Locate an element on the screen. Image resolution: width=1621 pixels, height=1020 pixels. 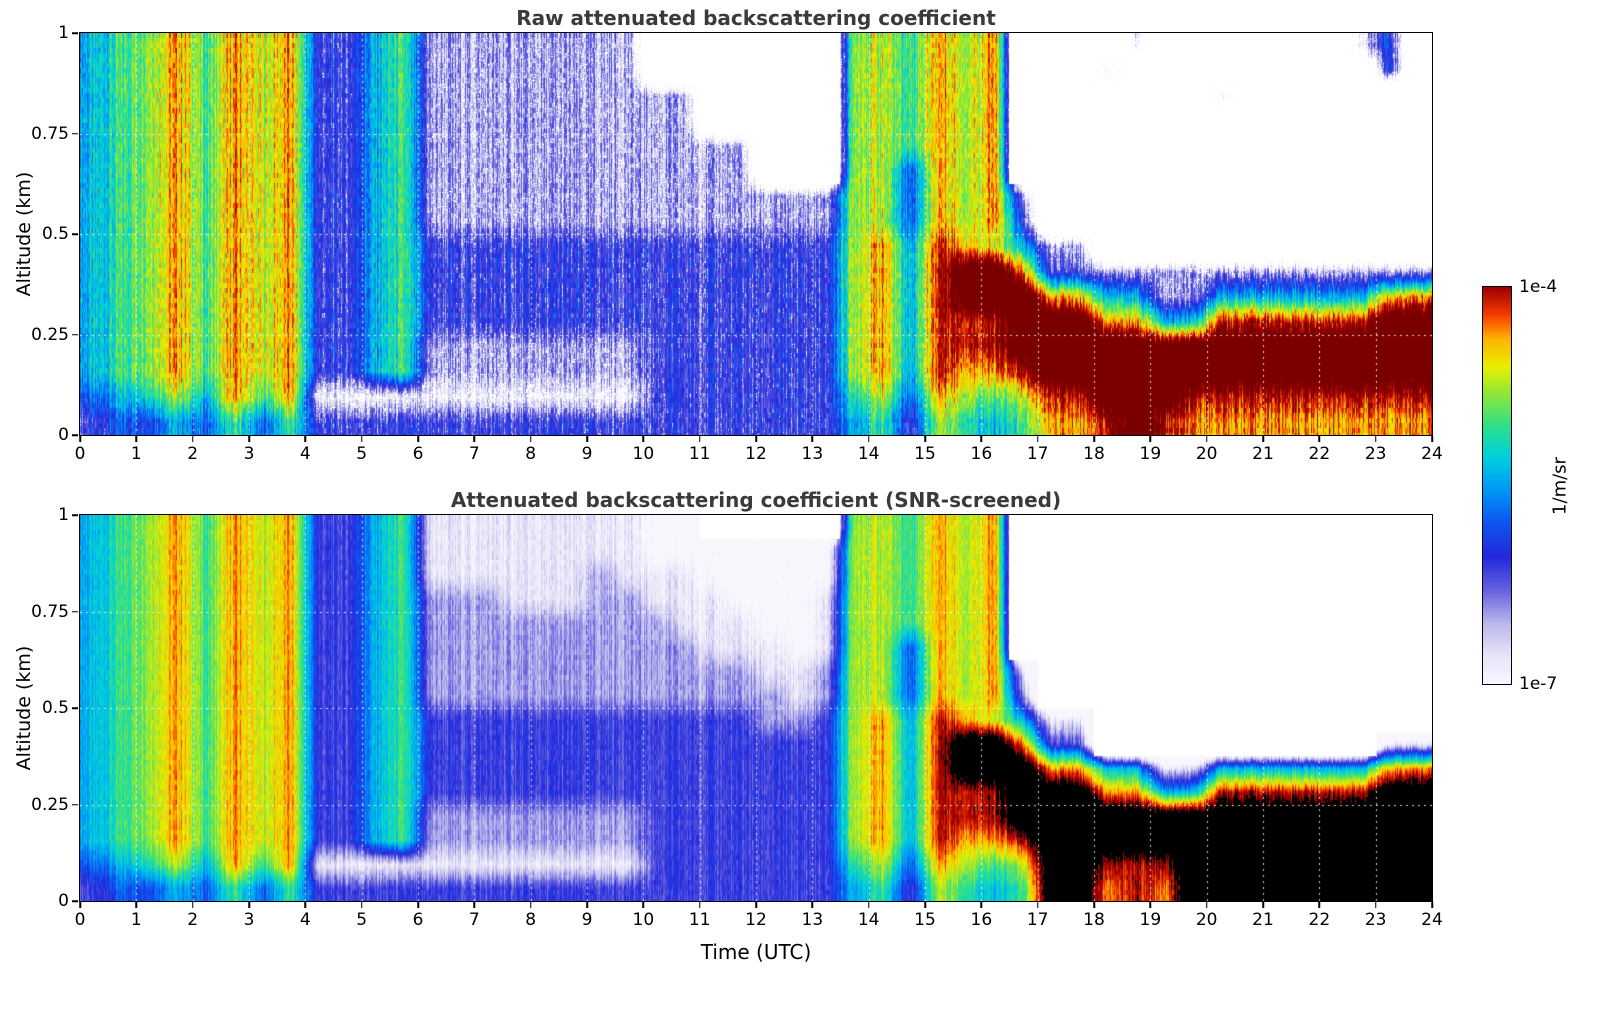
x-tick-label: 24 is located at coordinates (1432, 454).